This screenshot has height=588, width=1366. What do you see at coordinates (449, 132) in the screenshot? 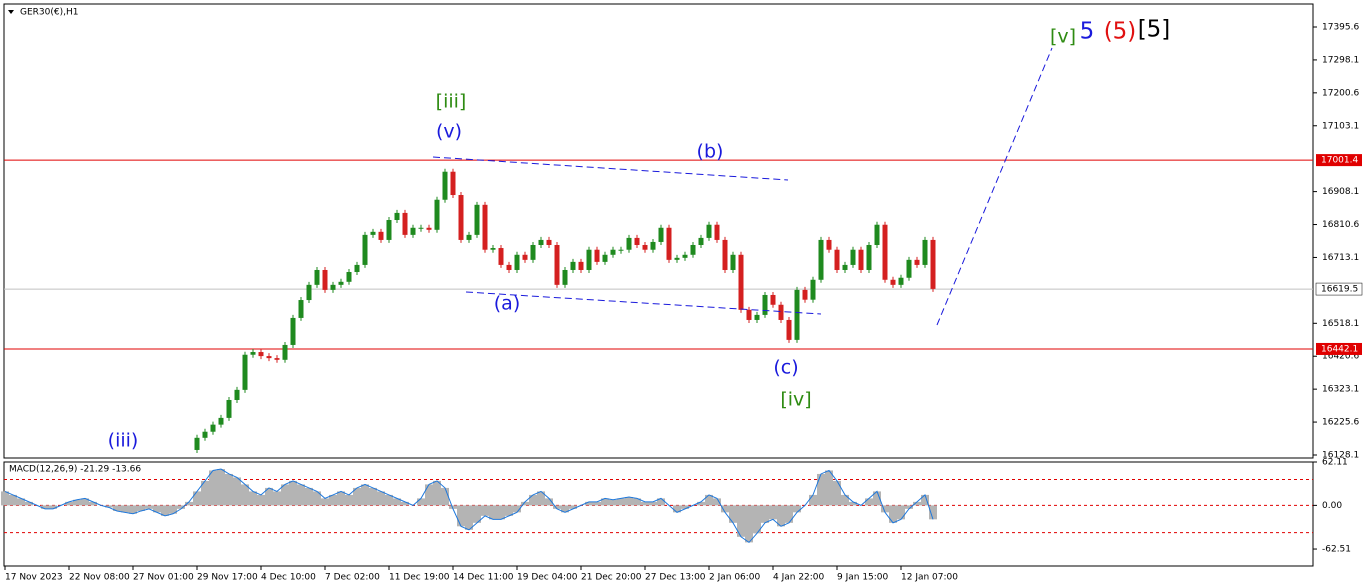
I see `wave-label: (v)` at bounding box center [449, 132].